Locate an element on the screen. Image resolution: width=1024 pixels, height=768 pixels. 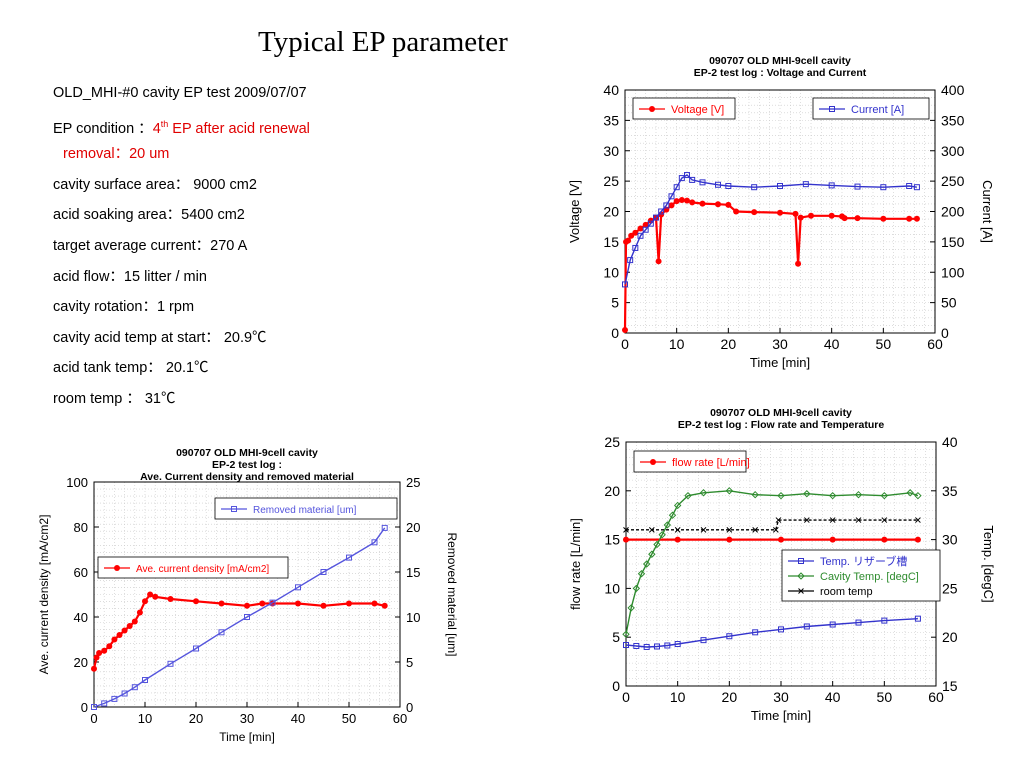
chart-subtitle: EP-2 test log : Voltage and Current is located at coordinates (780, 73).